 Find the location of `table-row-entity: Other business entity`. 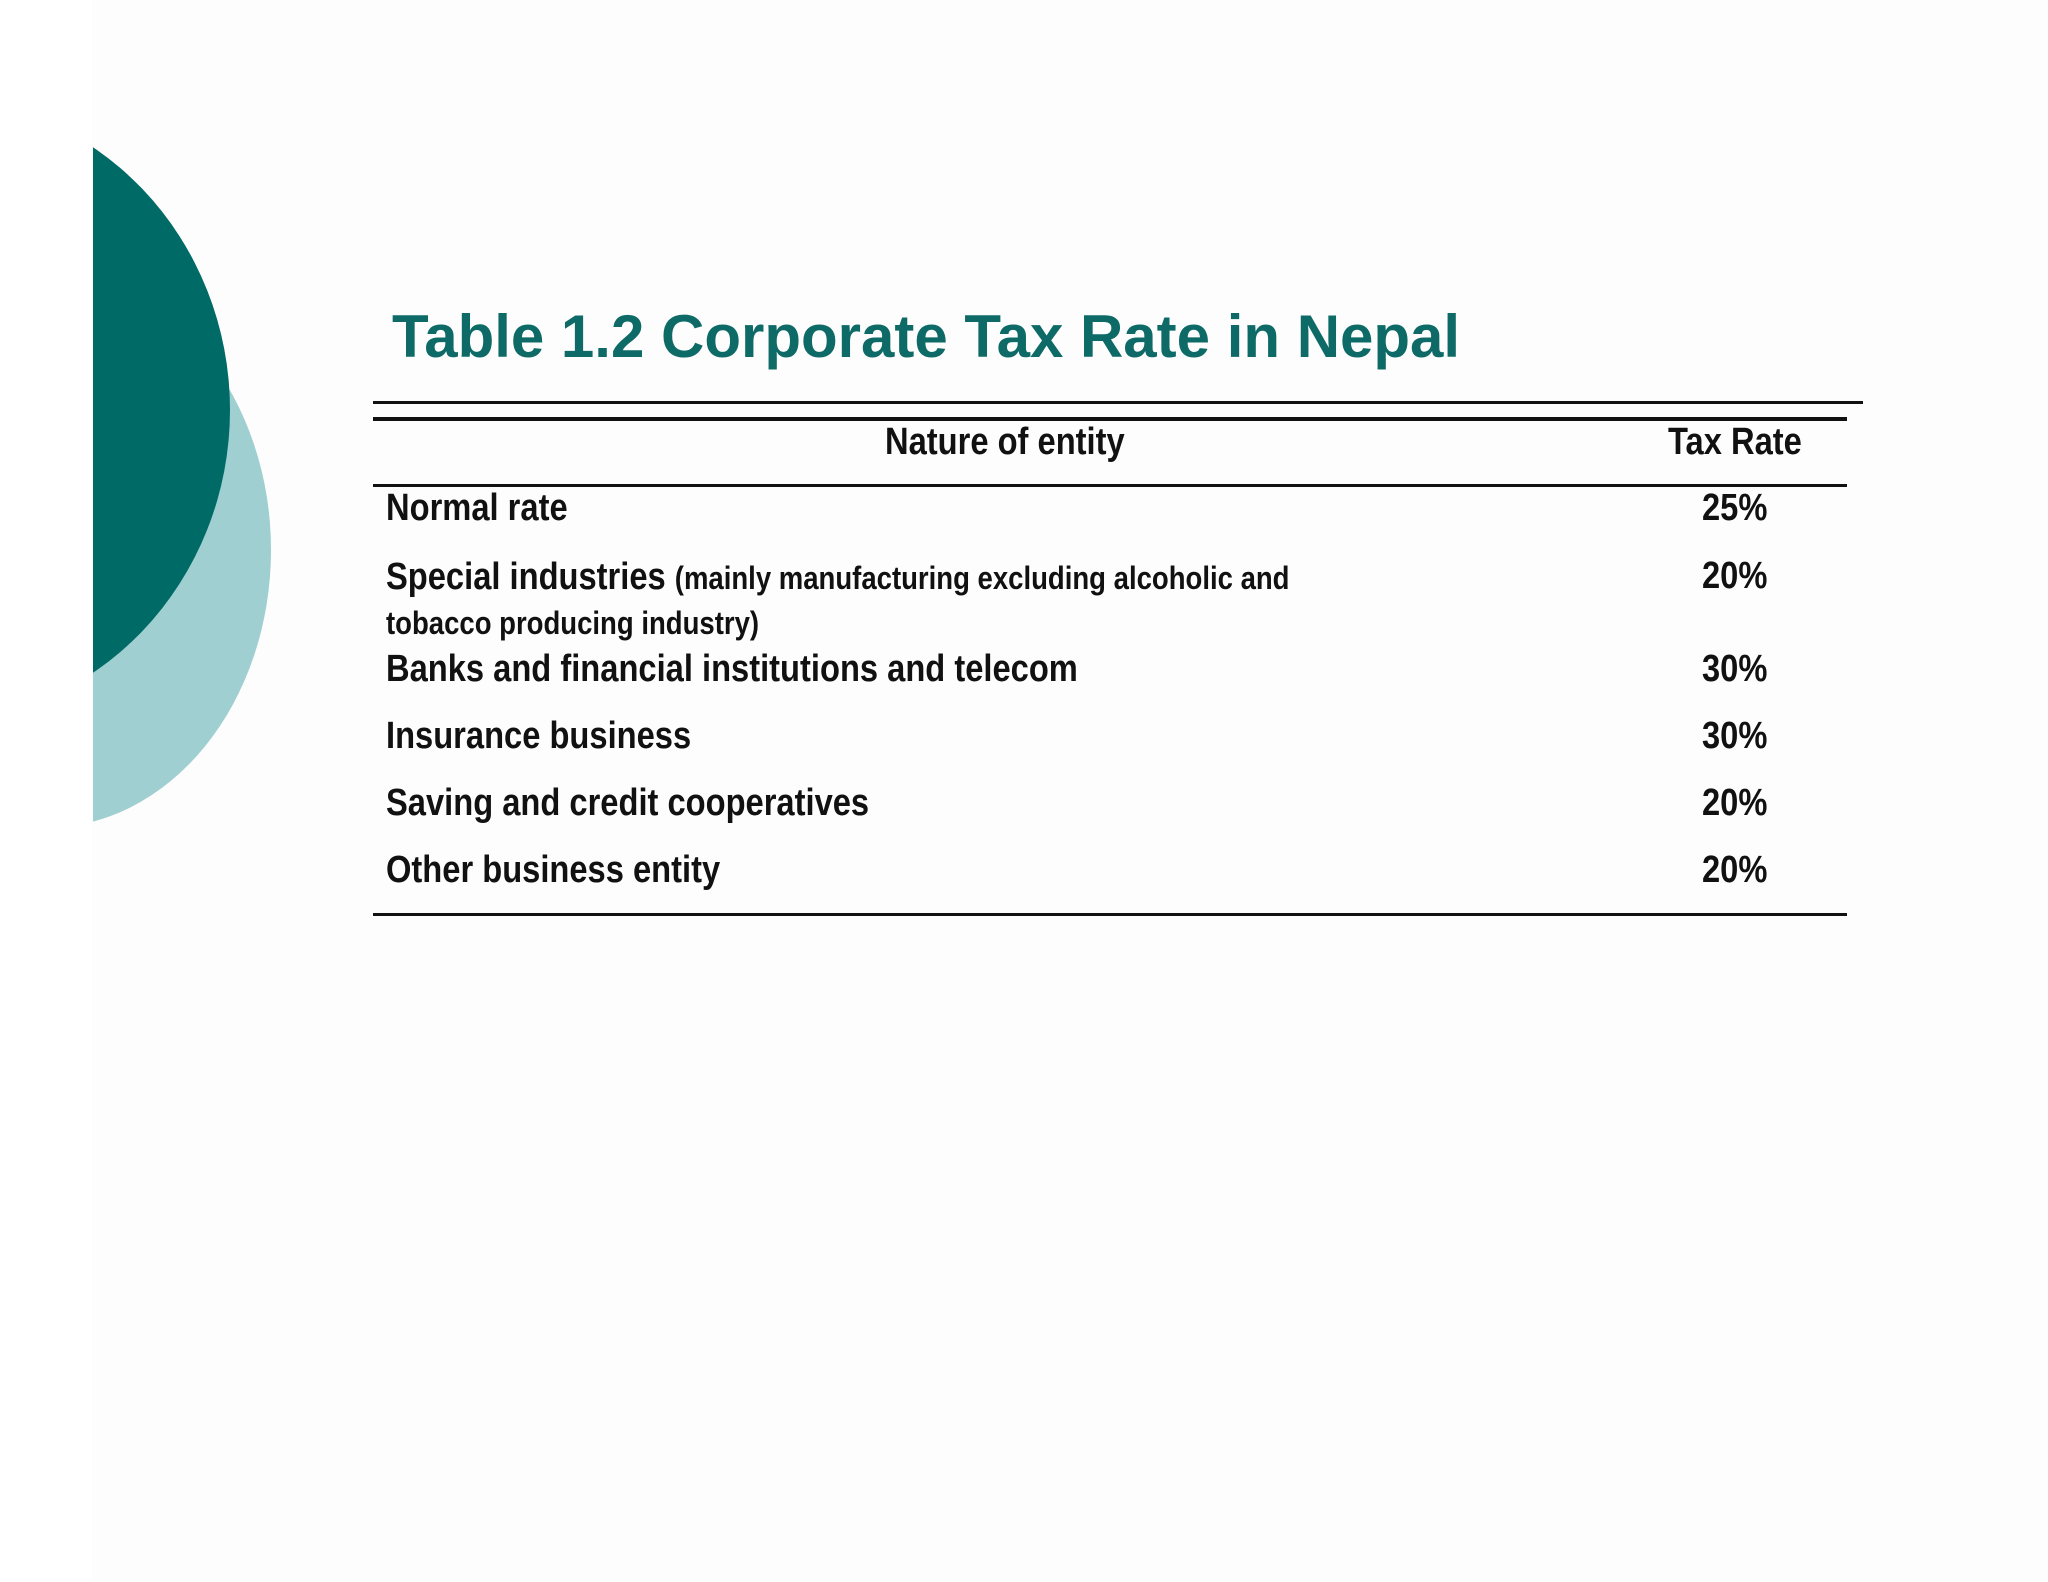

table-row-entity: Other business entity is located at coordinates (553, 870).